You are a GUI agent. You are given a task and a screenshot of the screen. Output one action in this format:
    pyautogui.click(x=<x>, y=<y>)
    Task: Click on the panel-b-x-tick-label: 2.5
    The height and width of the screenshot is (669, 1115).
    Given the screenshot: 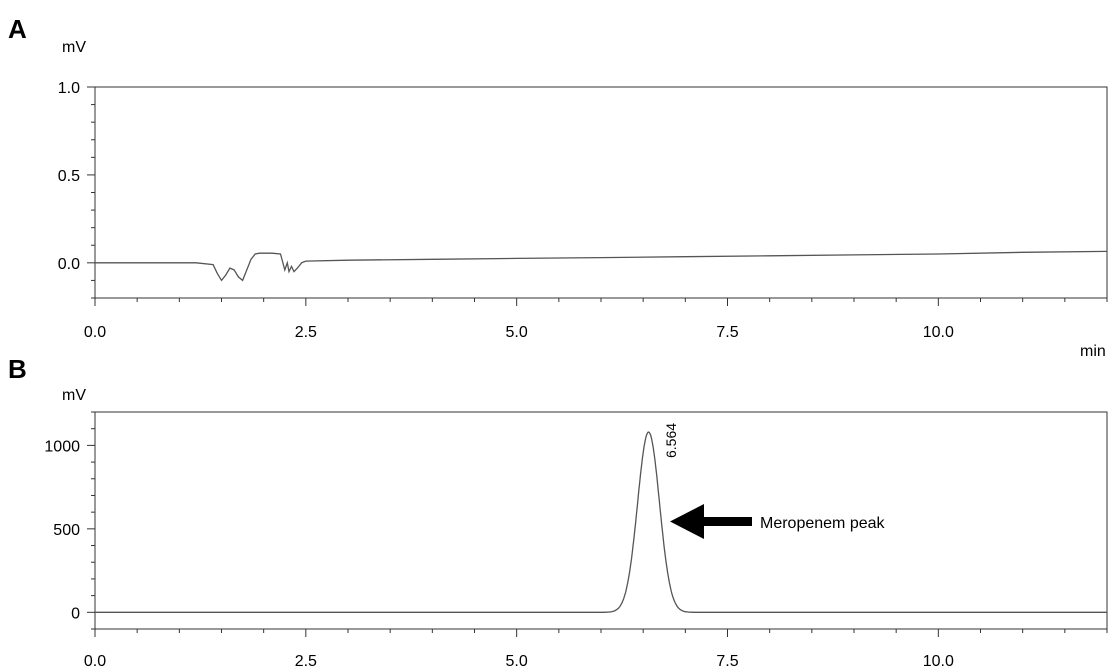 What is the action you would take?
    pyautogui.click(x=306, y=661)
    